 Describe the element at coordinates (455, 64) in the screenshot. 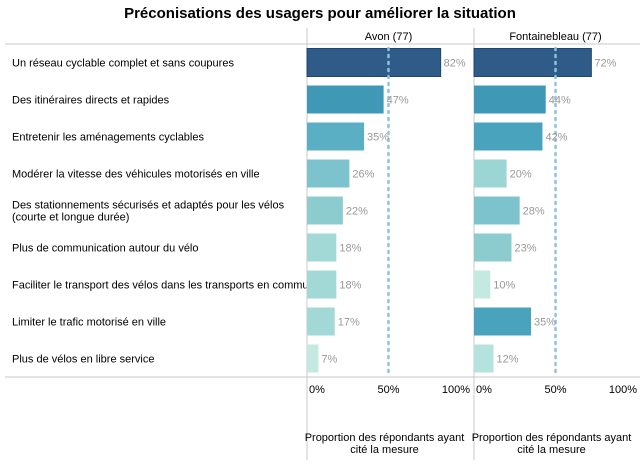

I see `data-label: 82%` at that location.